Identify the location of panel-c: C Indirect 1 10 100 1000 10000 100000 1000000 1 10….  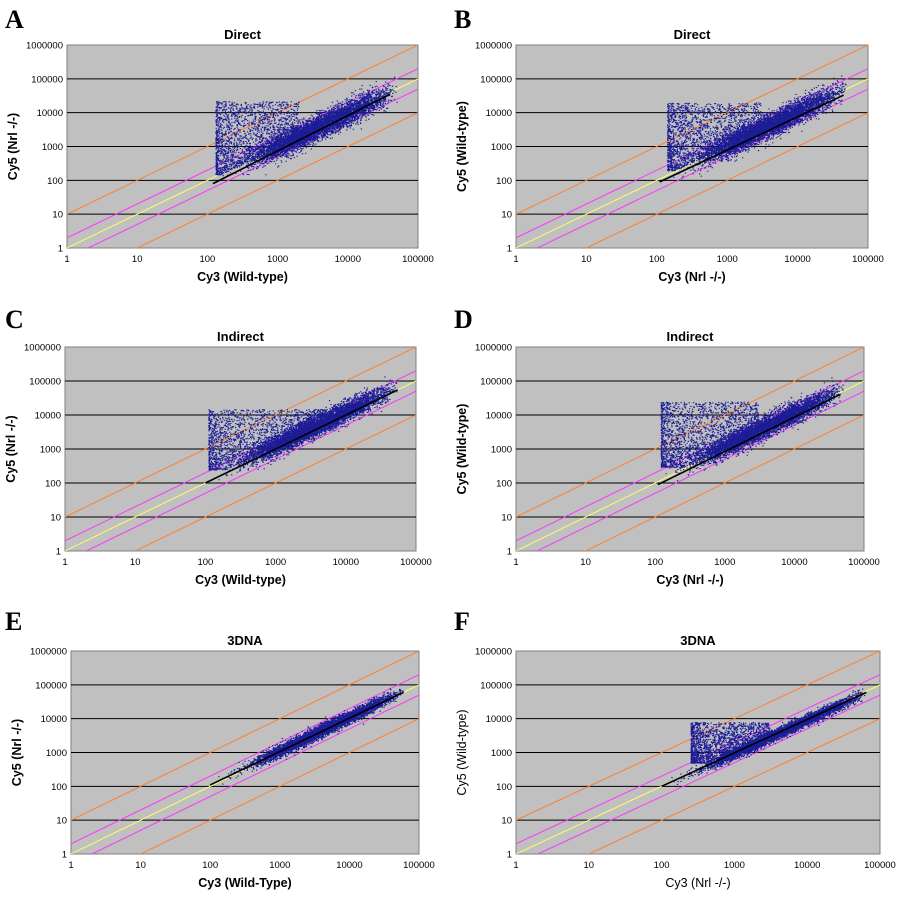
(218, 446).